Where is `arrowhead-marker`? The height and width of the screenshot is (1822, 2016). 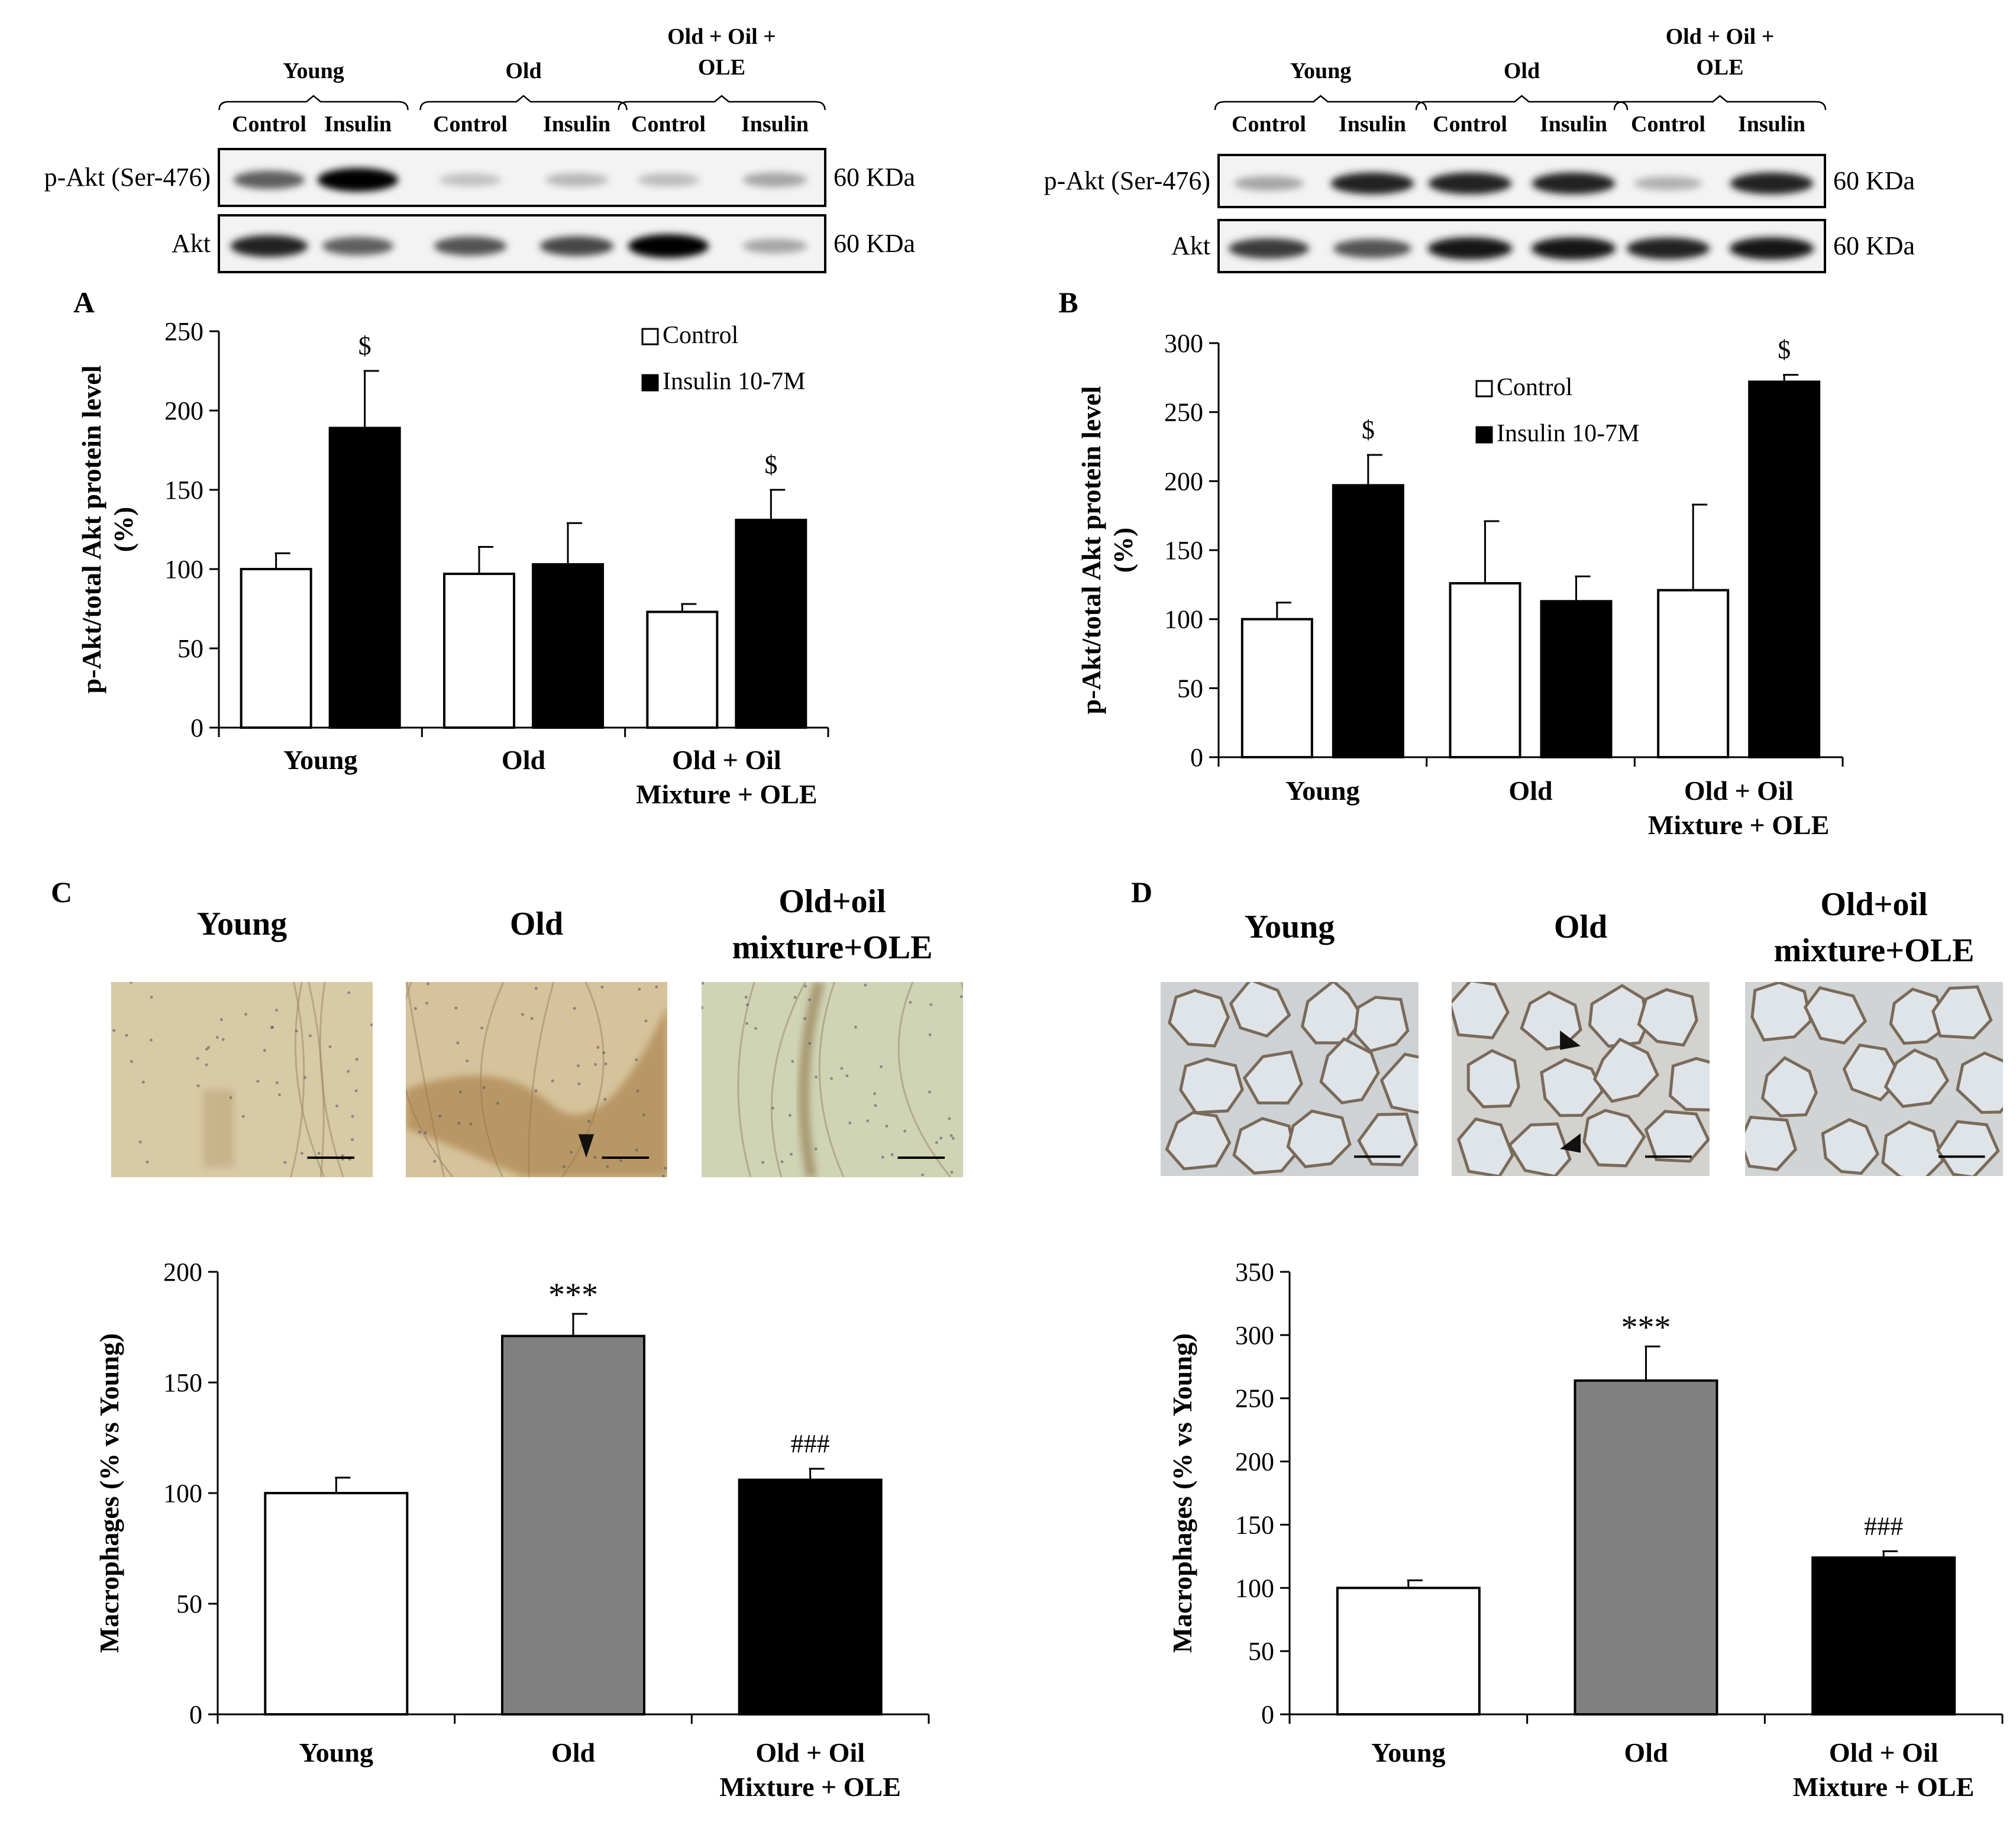 arrowhead-marker is located at coordinates (586, 1146).